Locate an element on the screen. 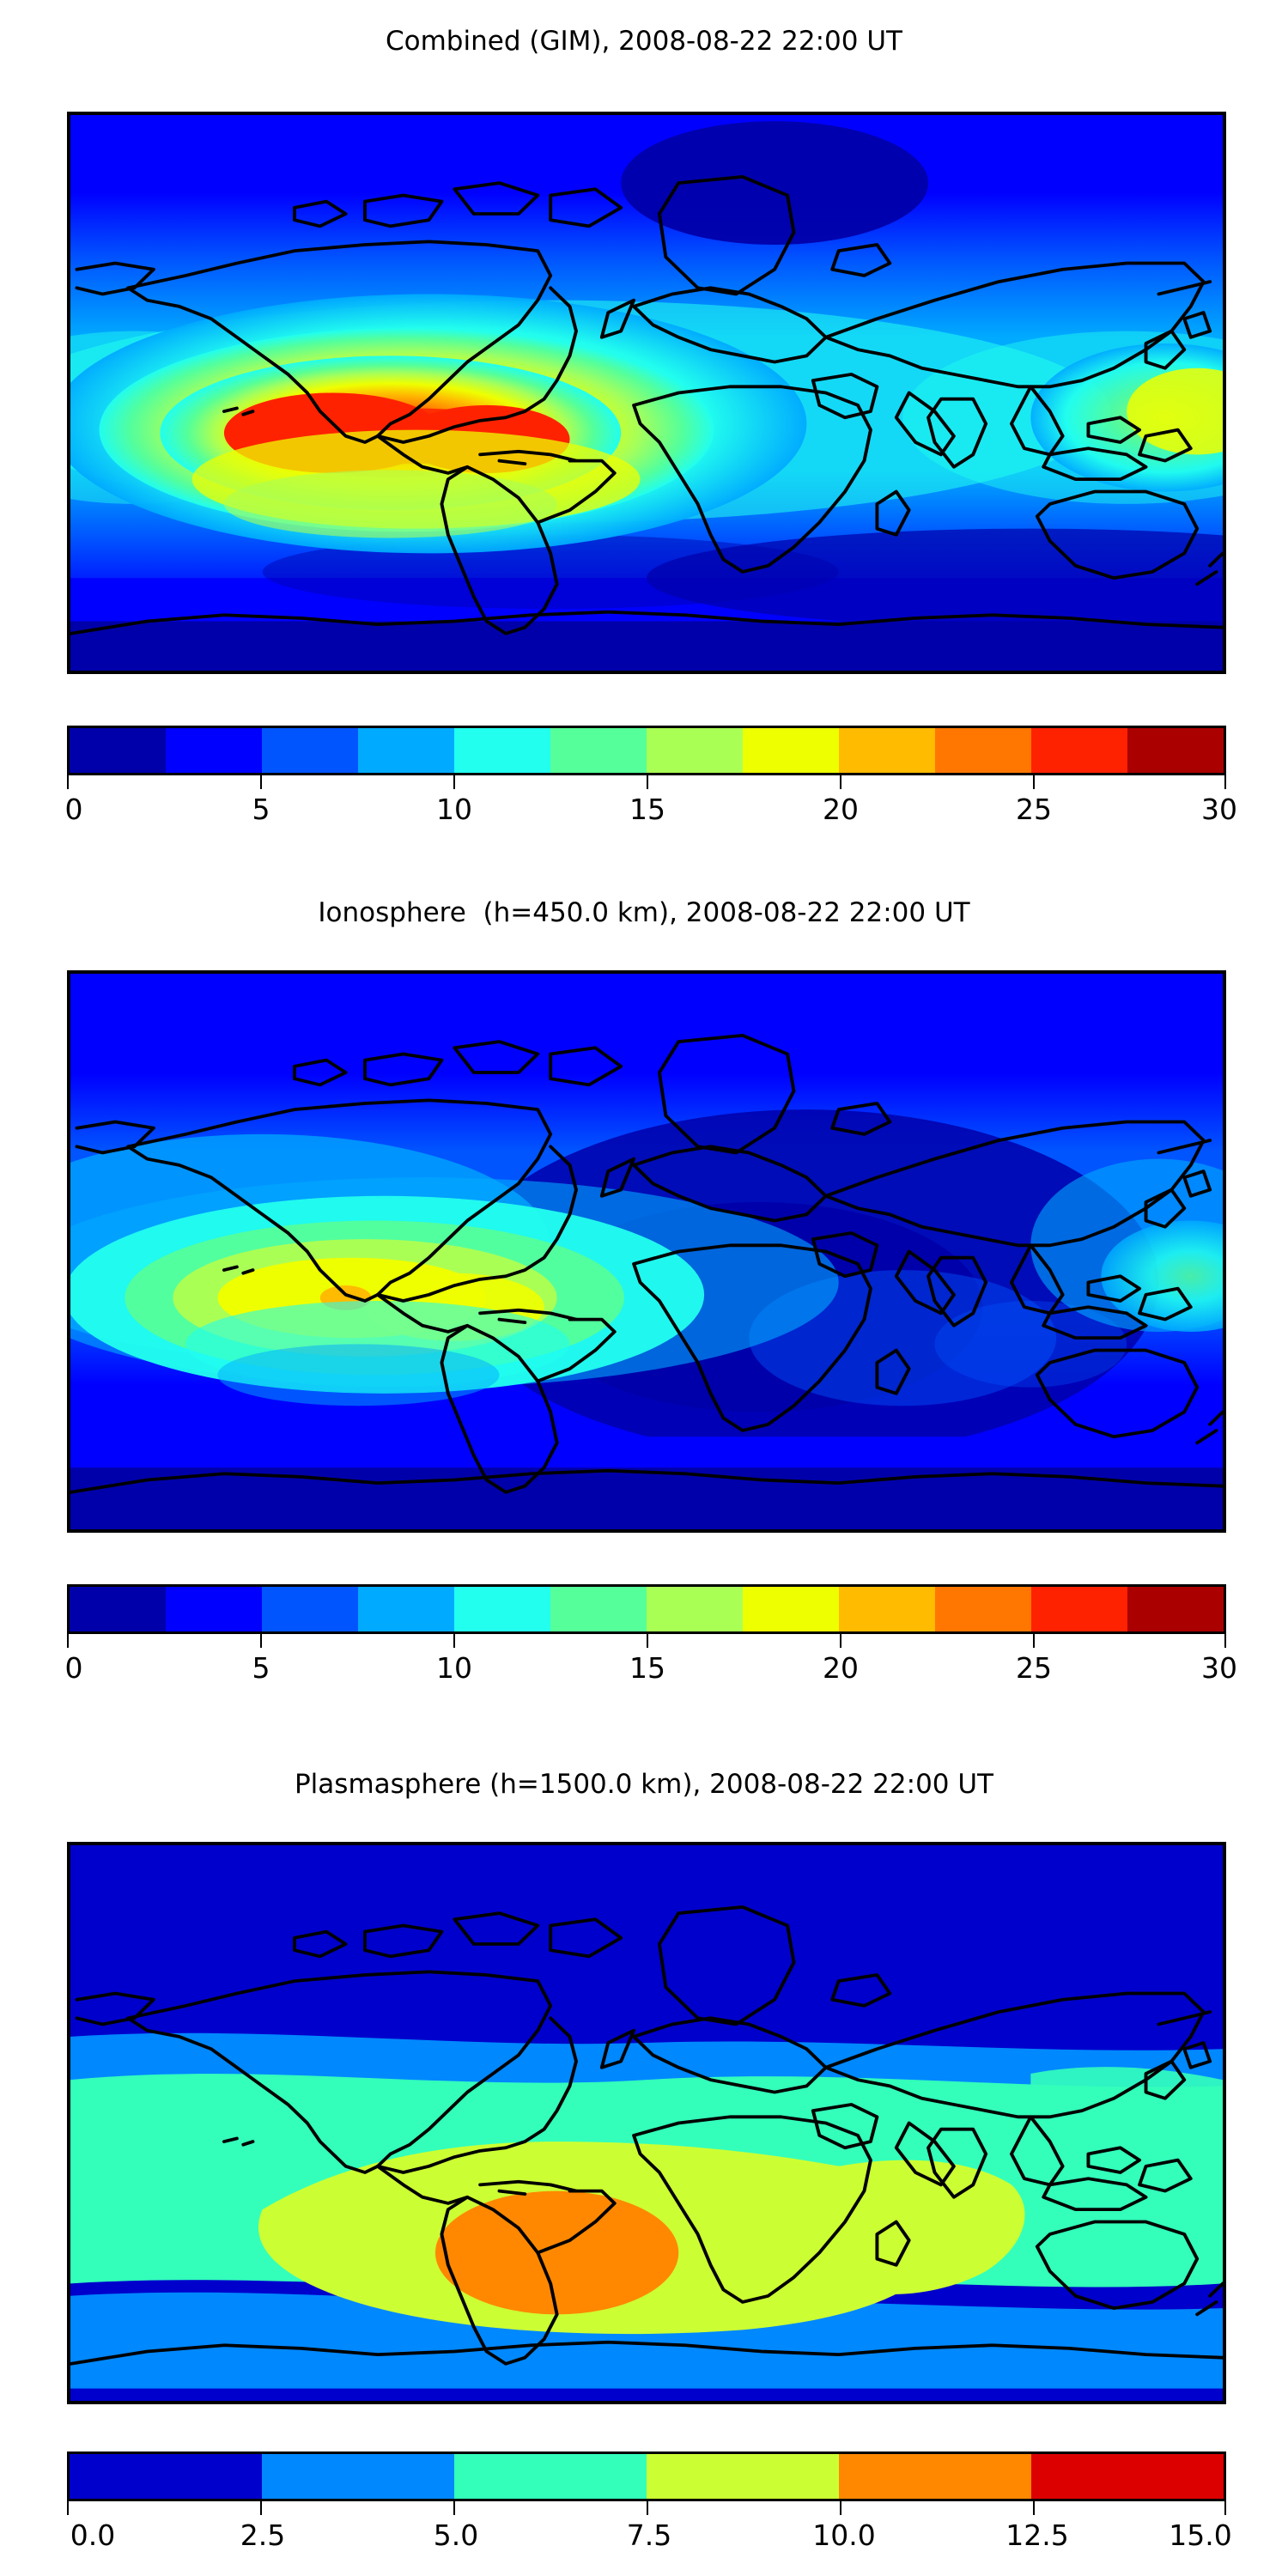  colorbar-ionosphere-ticks is located at coordinates (647, 1641).